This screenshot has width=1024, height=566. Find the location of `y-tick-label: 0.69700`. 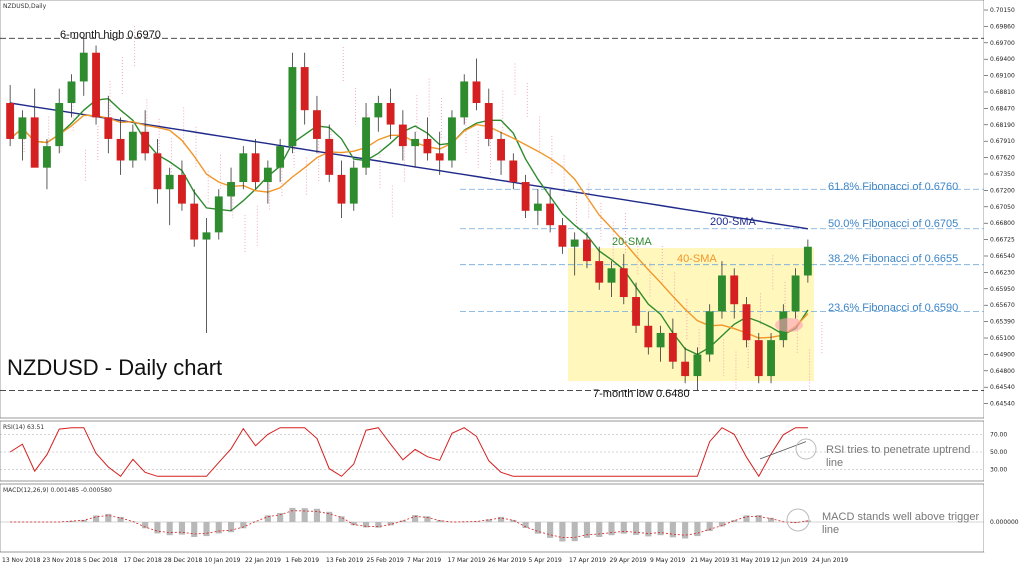

y-tick-label: 0.69700 is located at coordinates (1002, 43).